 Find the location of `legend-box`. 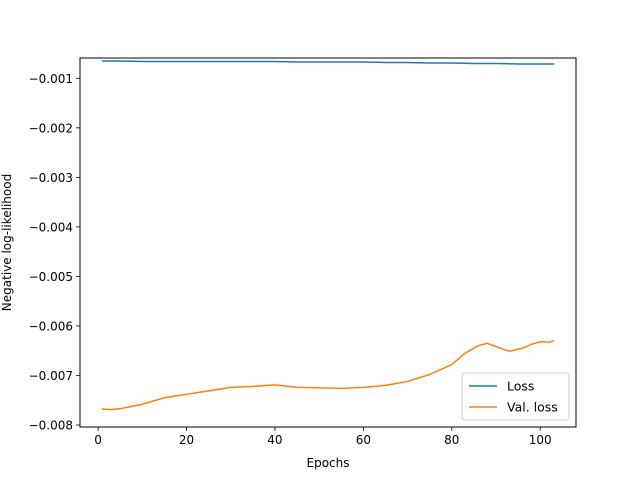

legend-box is located at coordinates (515, 396).